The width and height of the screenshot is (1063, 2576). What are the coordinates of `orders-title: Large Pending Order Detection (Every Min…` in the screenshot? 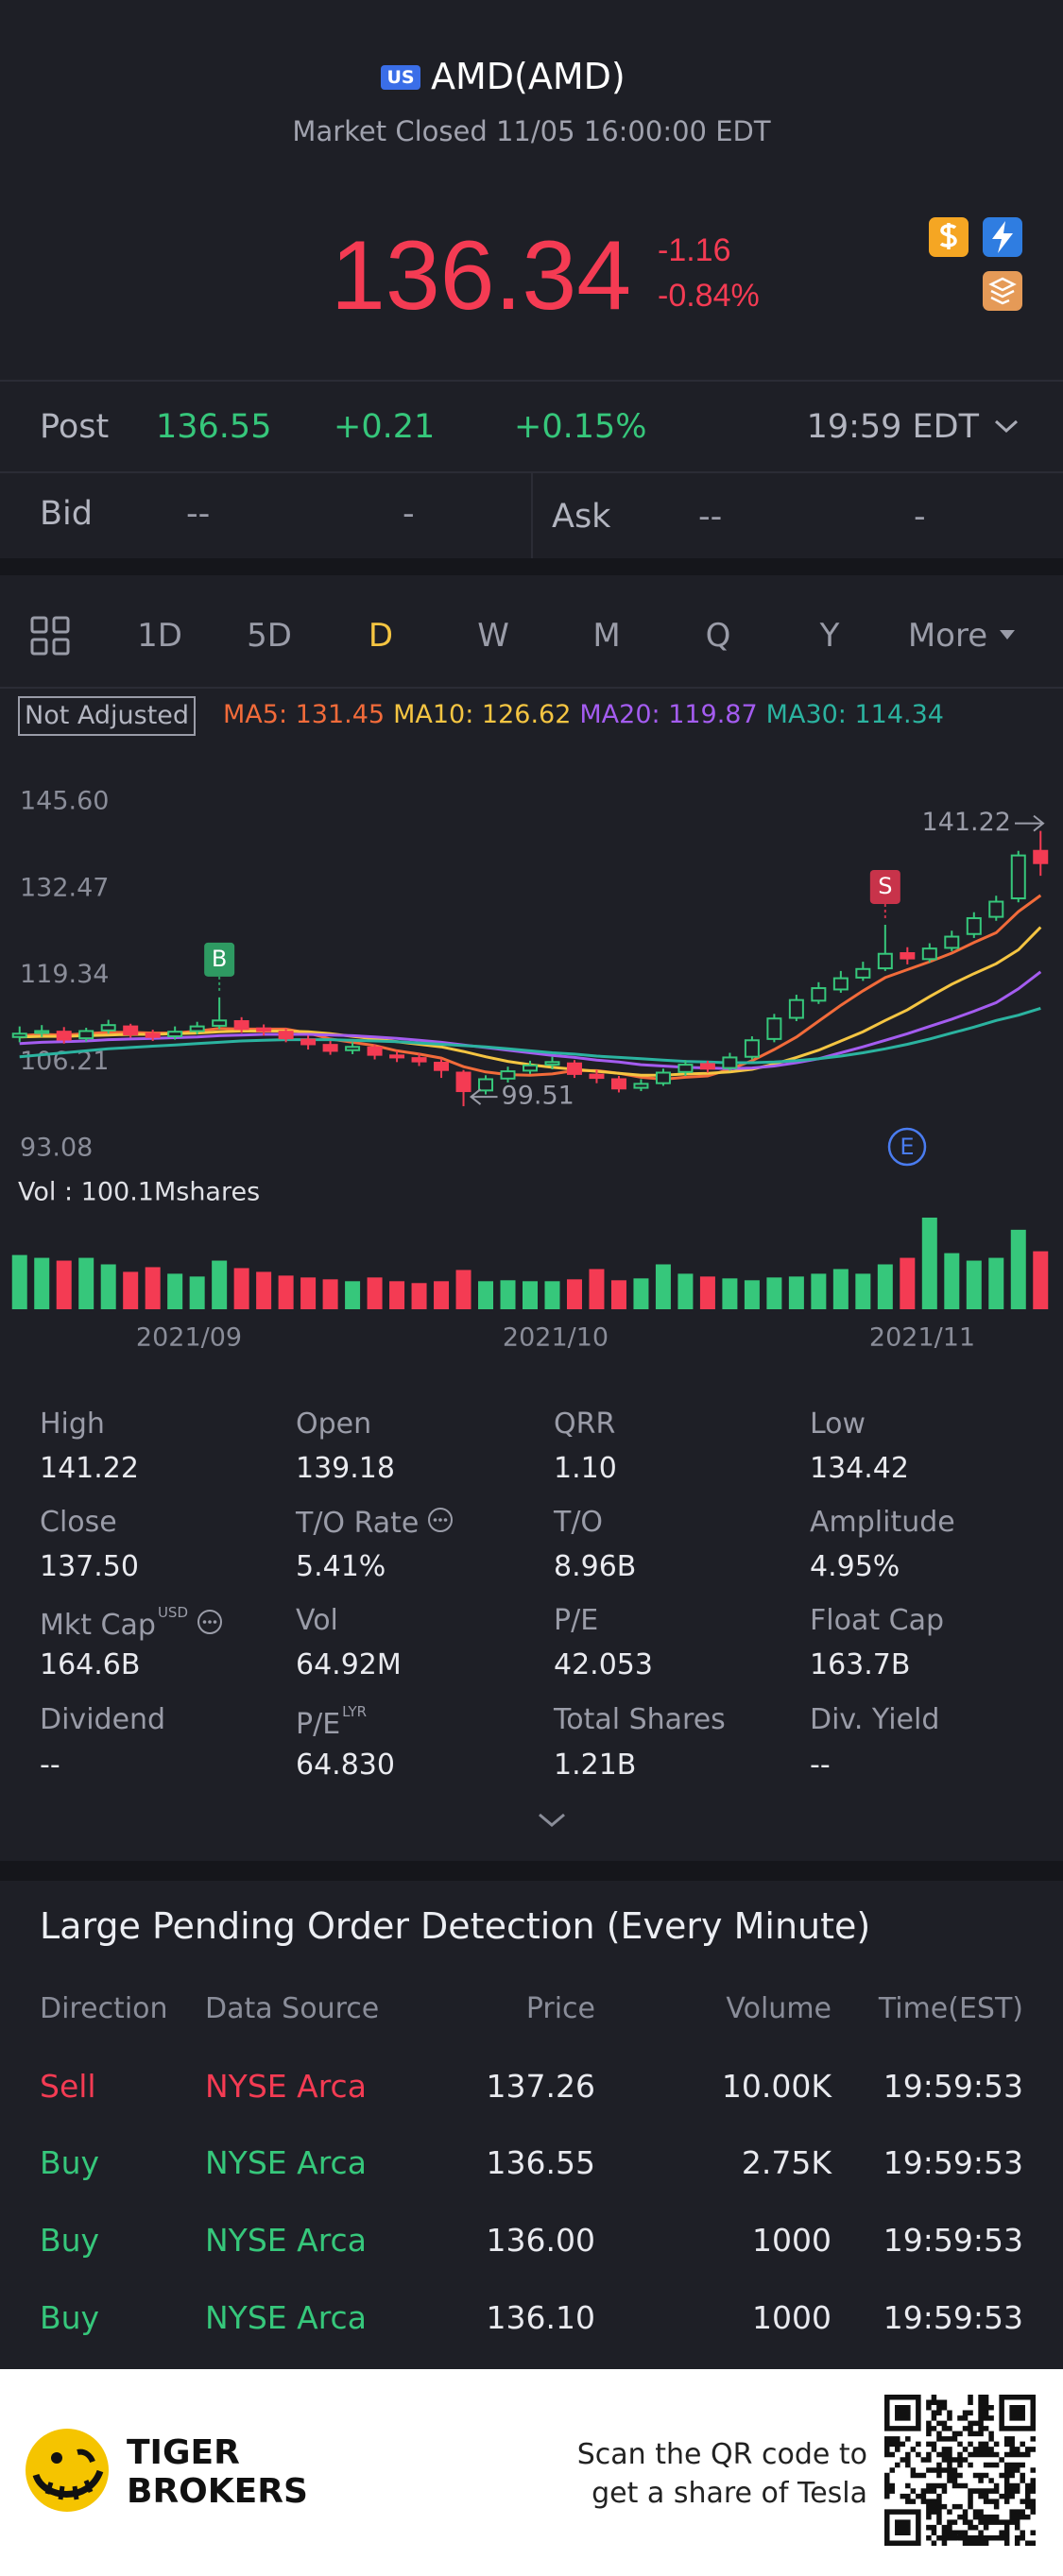 It's located at (455, 1926).